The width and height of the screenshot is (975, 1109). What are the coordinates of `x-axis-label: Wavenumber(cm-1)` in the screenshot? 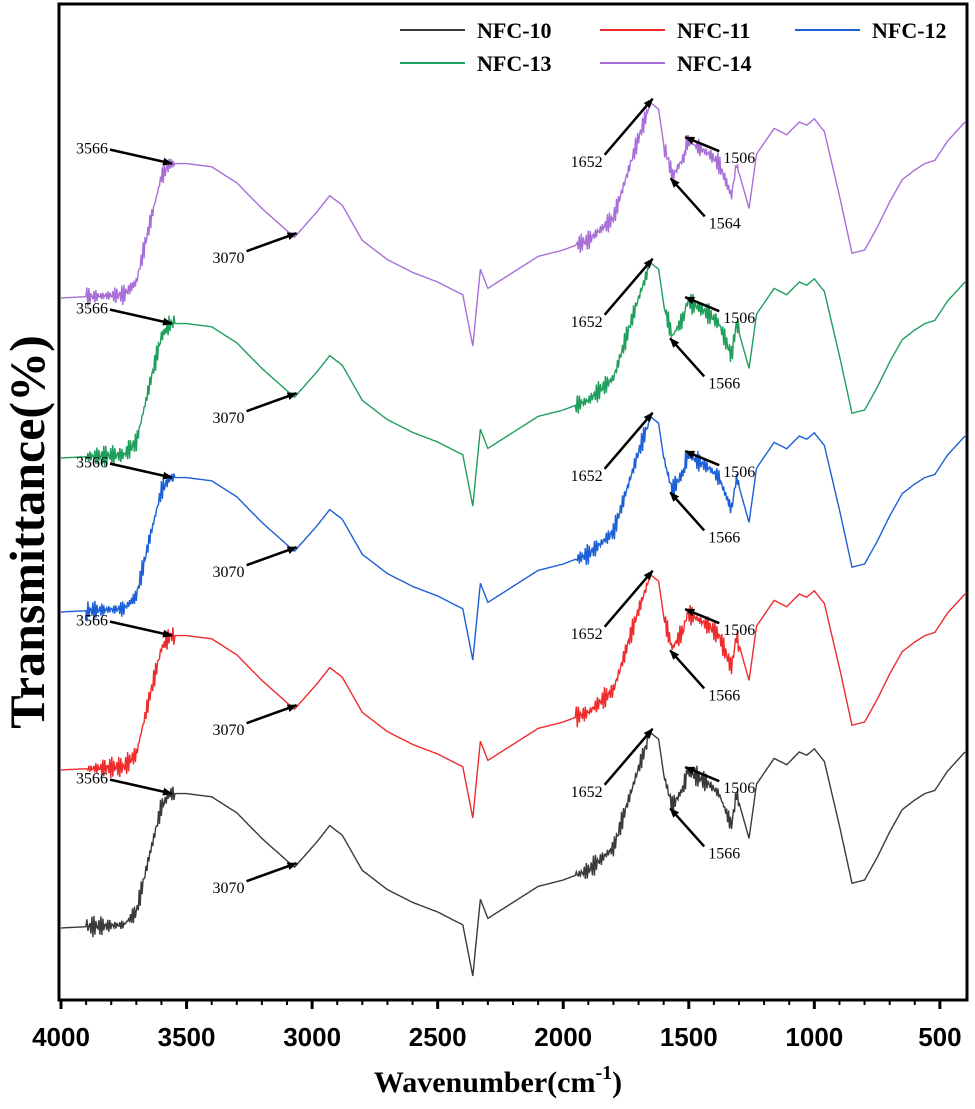 It's located at (498, 1080).